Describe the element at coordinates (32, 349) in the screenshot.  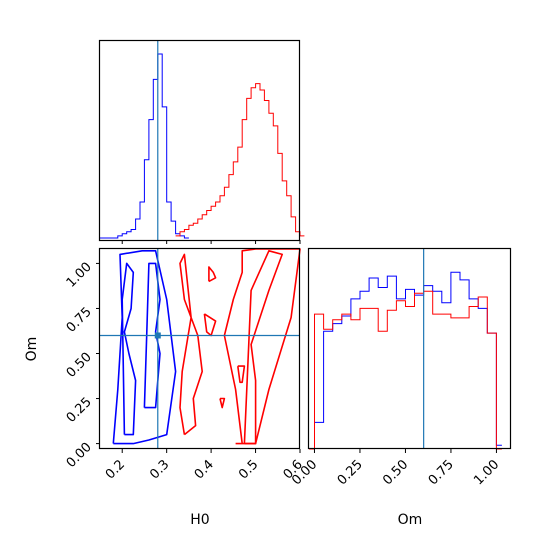
I see `y-axis-label-om: Om` at that location.